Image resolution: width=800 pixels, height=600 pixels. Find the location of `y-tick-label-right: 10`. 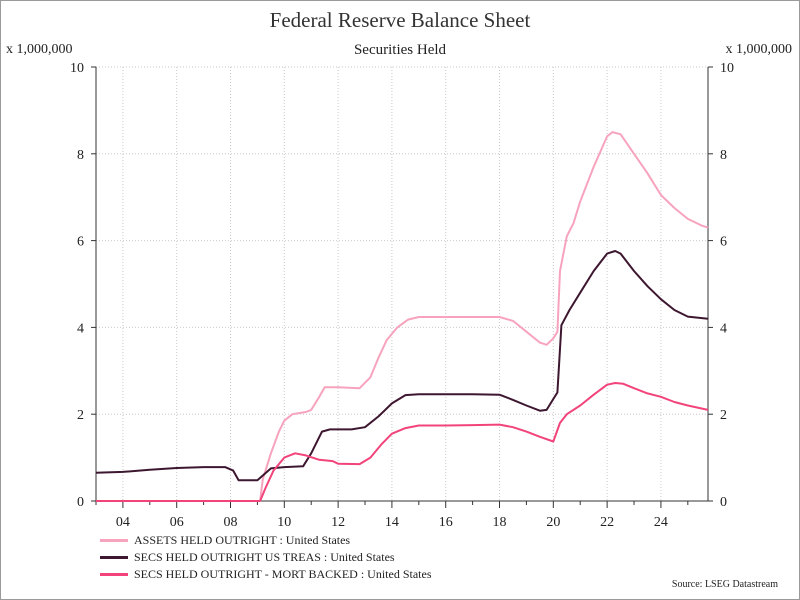

y-tick-label-right: 10 is located at coordinates (727, 68).